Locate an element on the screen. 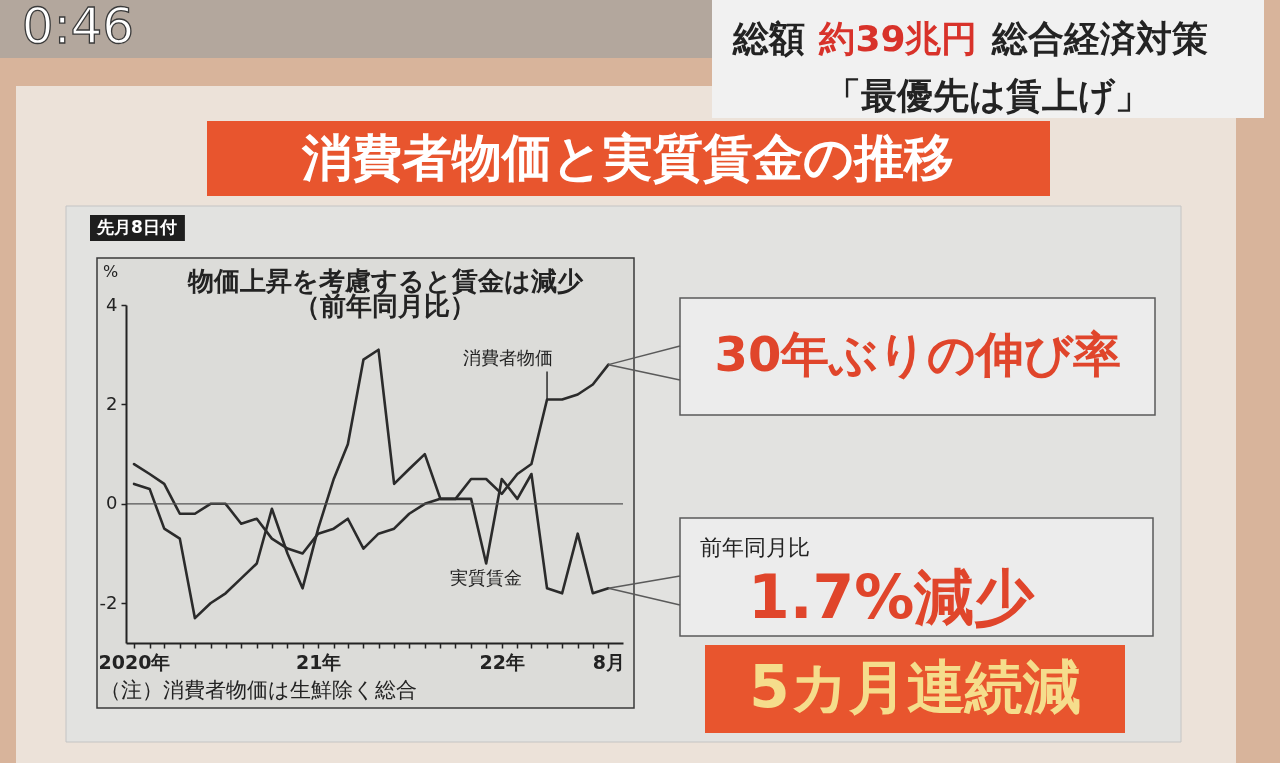 The image size is (1280, 763). text: （注）消費者物価は生鮮除く総合 is located at coordinates (258, 690).